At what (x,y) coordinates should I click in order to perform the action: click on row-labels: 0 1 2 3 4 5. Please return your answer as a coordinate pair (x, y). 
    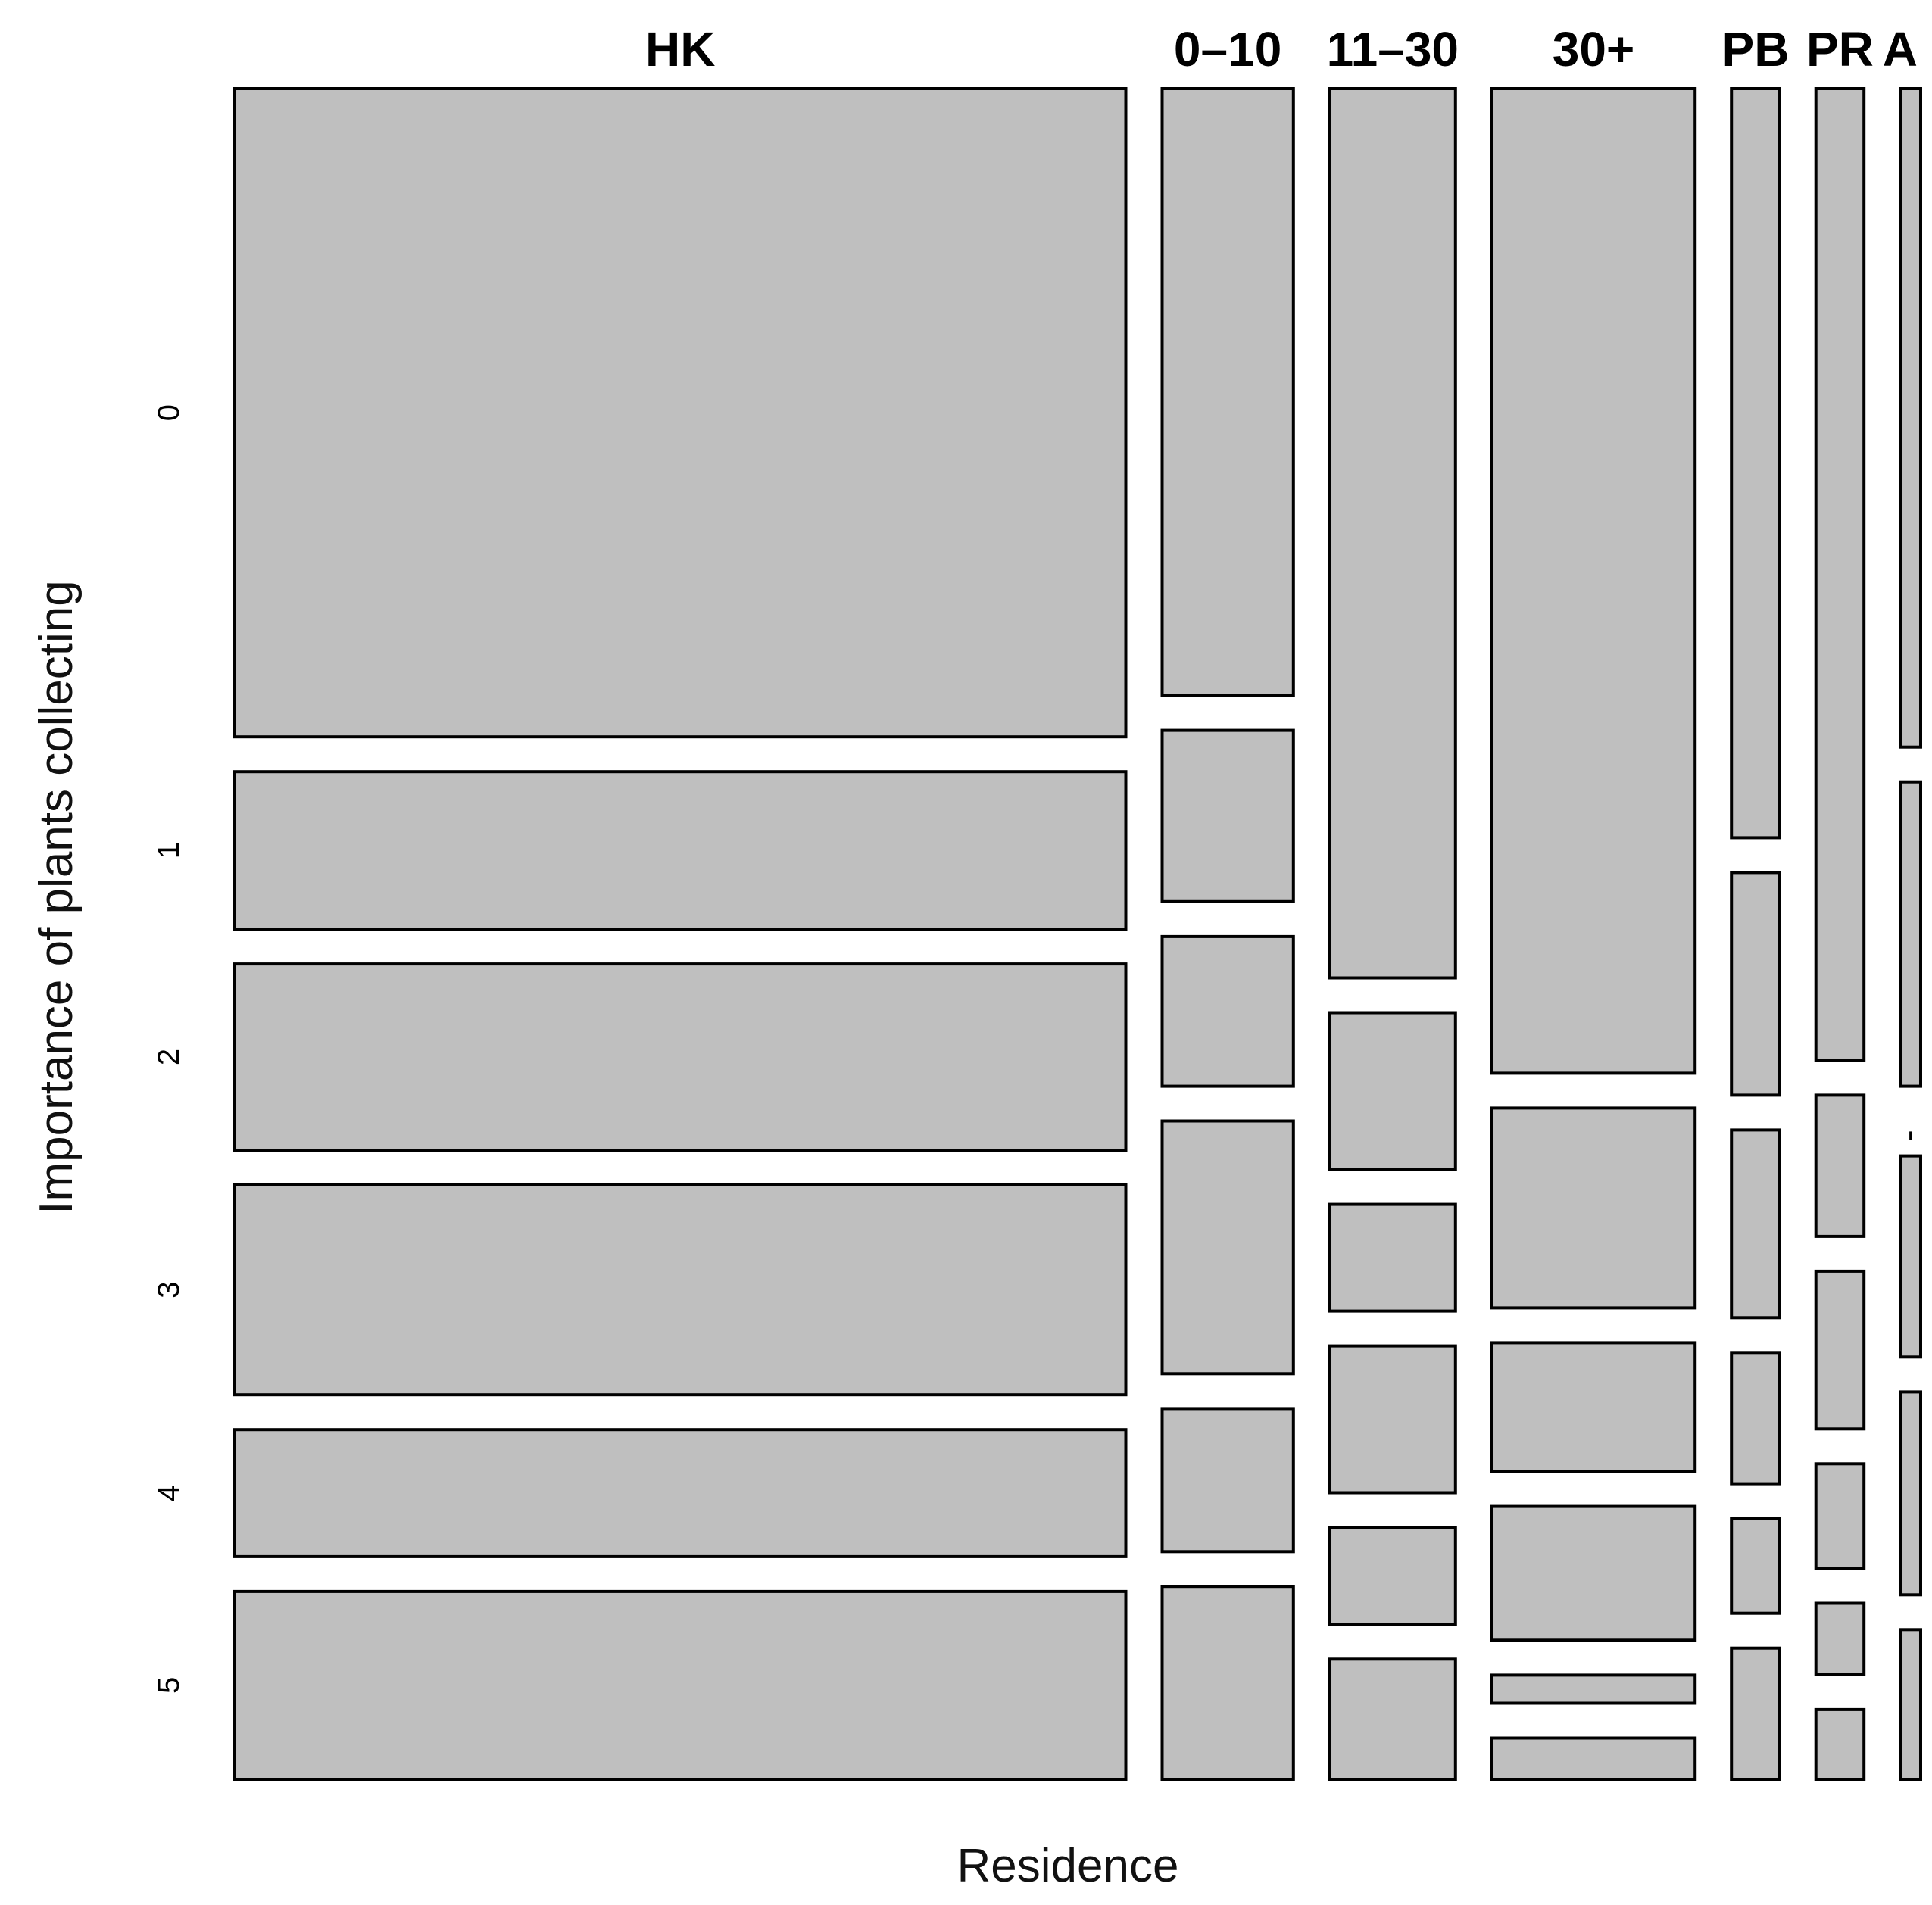
    Looking at the image, I should click on (169, 1049).